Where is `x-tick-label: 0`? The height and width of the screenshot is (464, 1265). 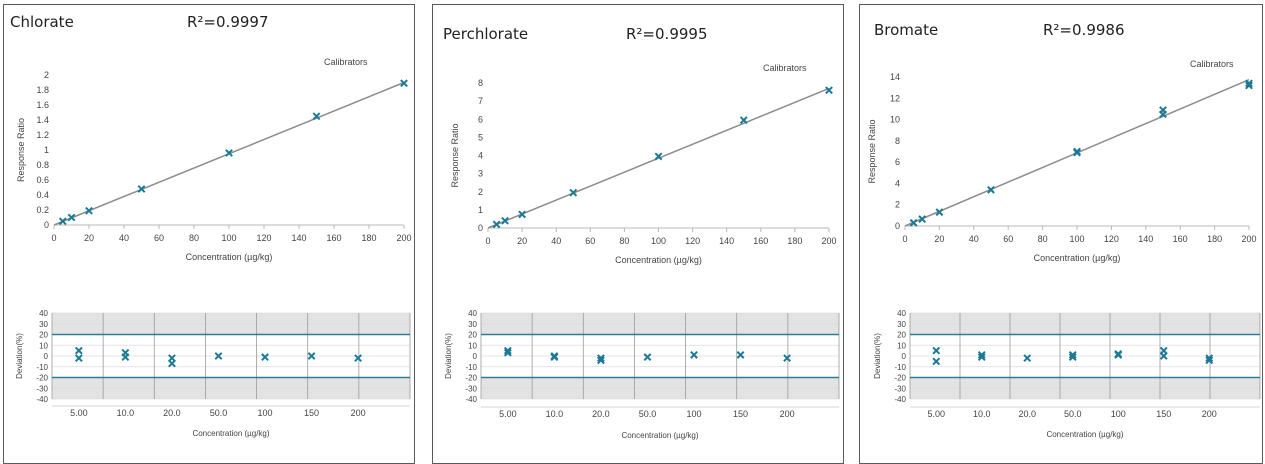
x-tick-label: 0 is located at coordinates (487, 241).